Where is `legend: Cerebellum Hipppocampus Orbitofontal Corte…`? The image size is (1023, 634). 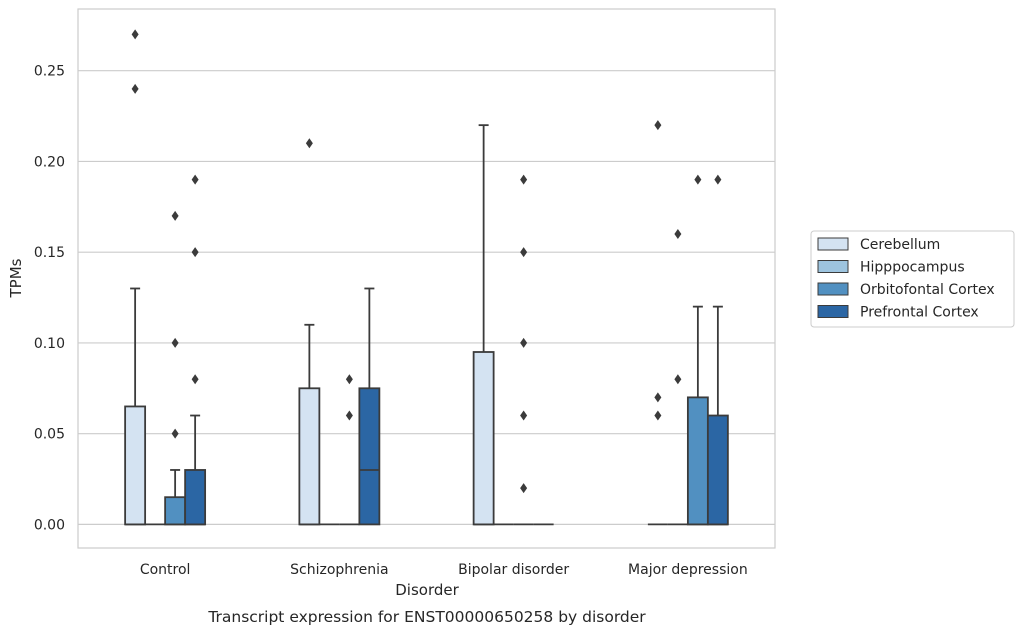 legend: Cerebellum Hipppocampus Orbitofontal Corte… is located at coordinates (912, 279).